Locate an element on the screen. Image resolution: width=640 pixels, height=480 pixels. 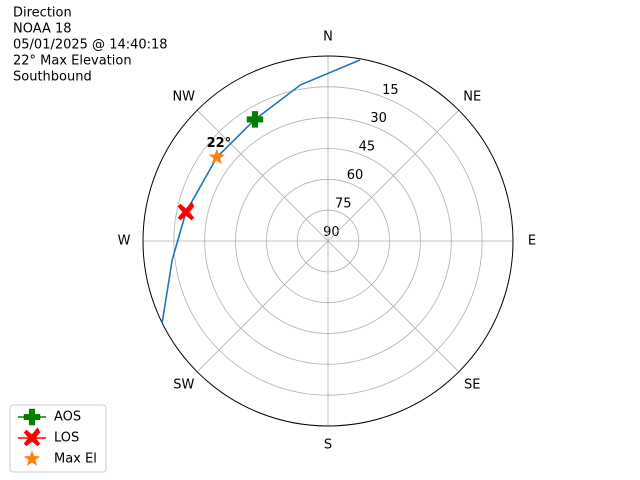
theta-tick-label: SW is located at coordinates (183, 385).